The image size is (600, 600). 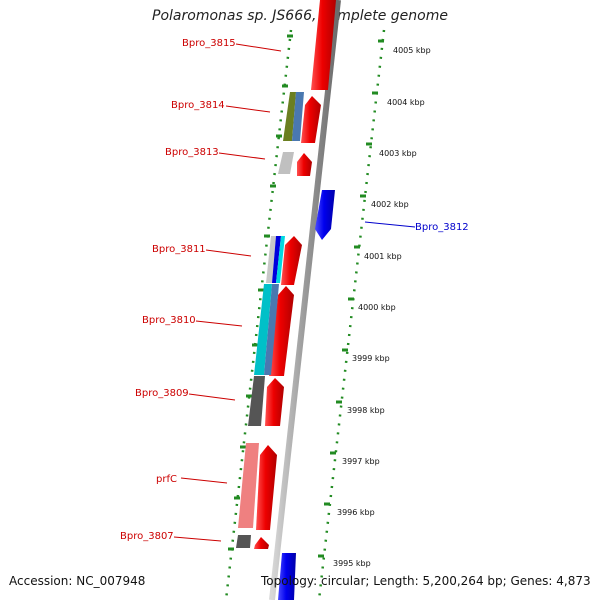 What do you see at coordinates (192, 152) in the screenshot?
I see `gene-label-bpro-3813: Bpro_3813` at bounding box center [192, 152].